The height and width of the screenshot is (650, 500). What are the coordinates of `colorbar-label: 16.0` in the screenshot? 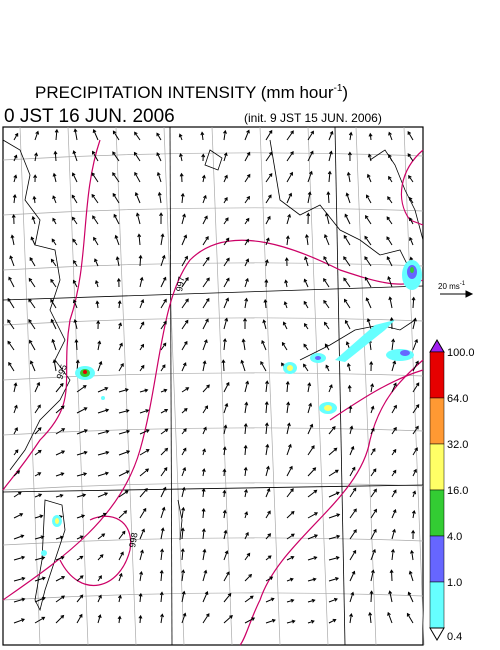 It's located at (457, 491).